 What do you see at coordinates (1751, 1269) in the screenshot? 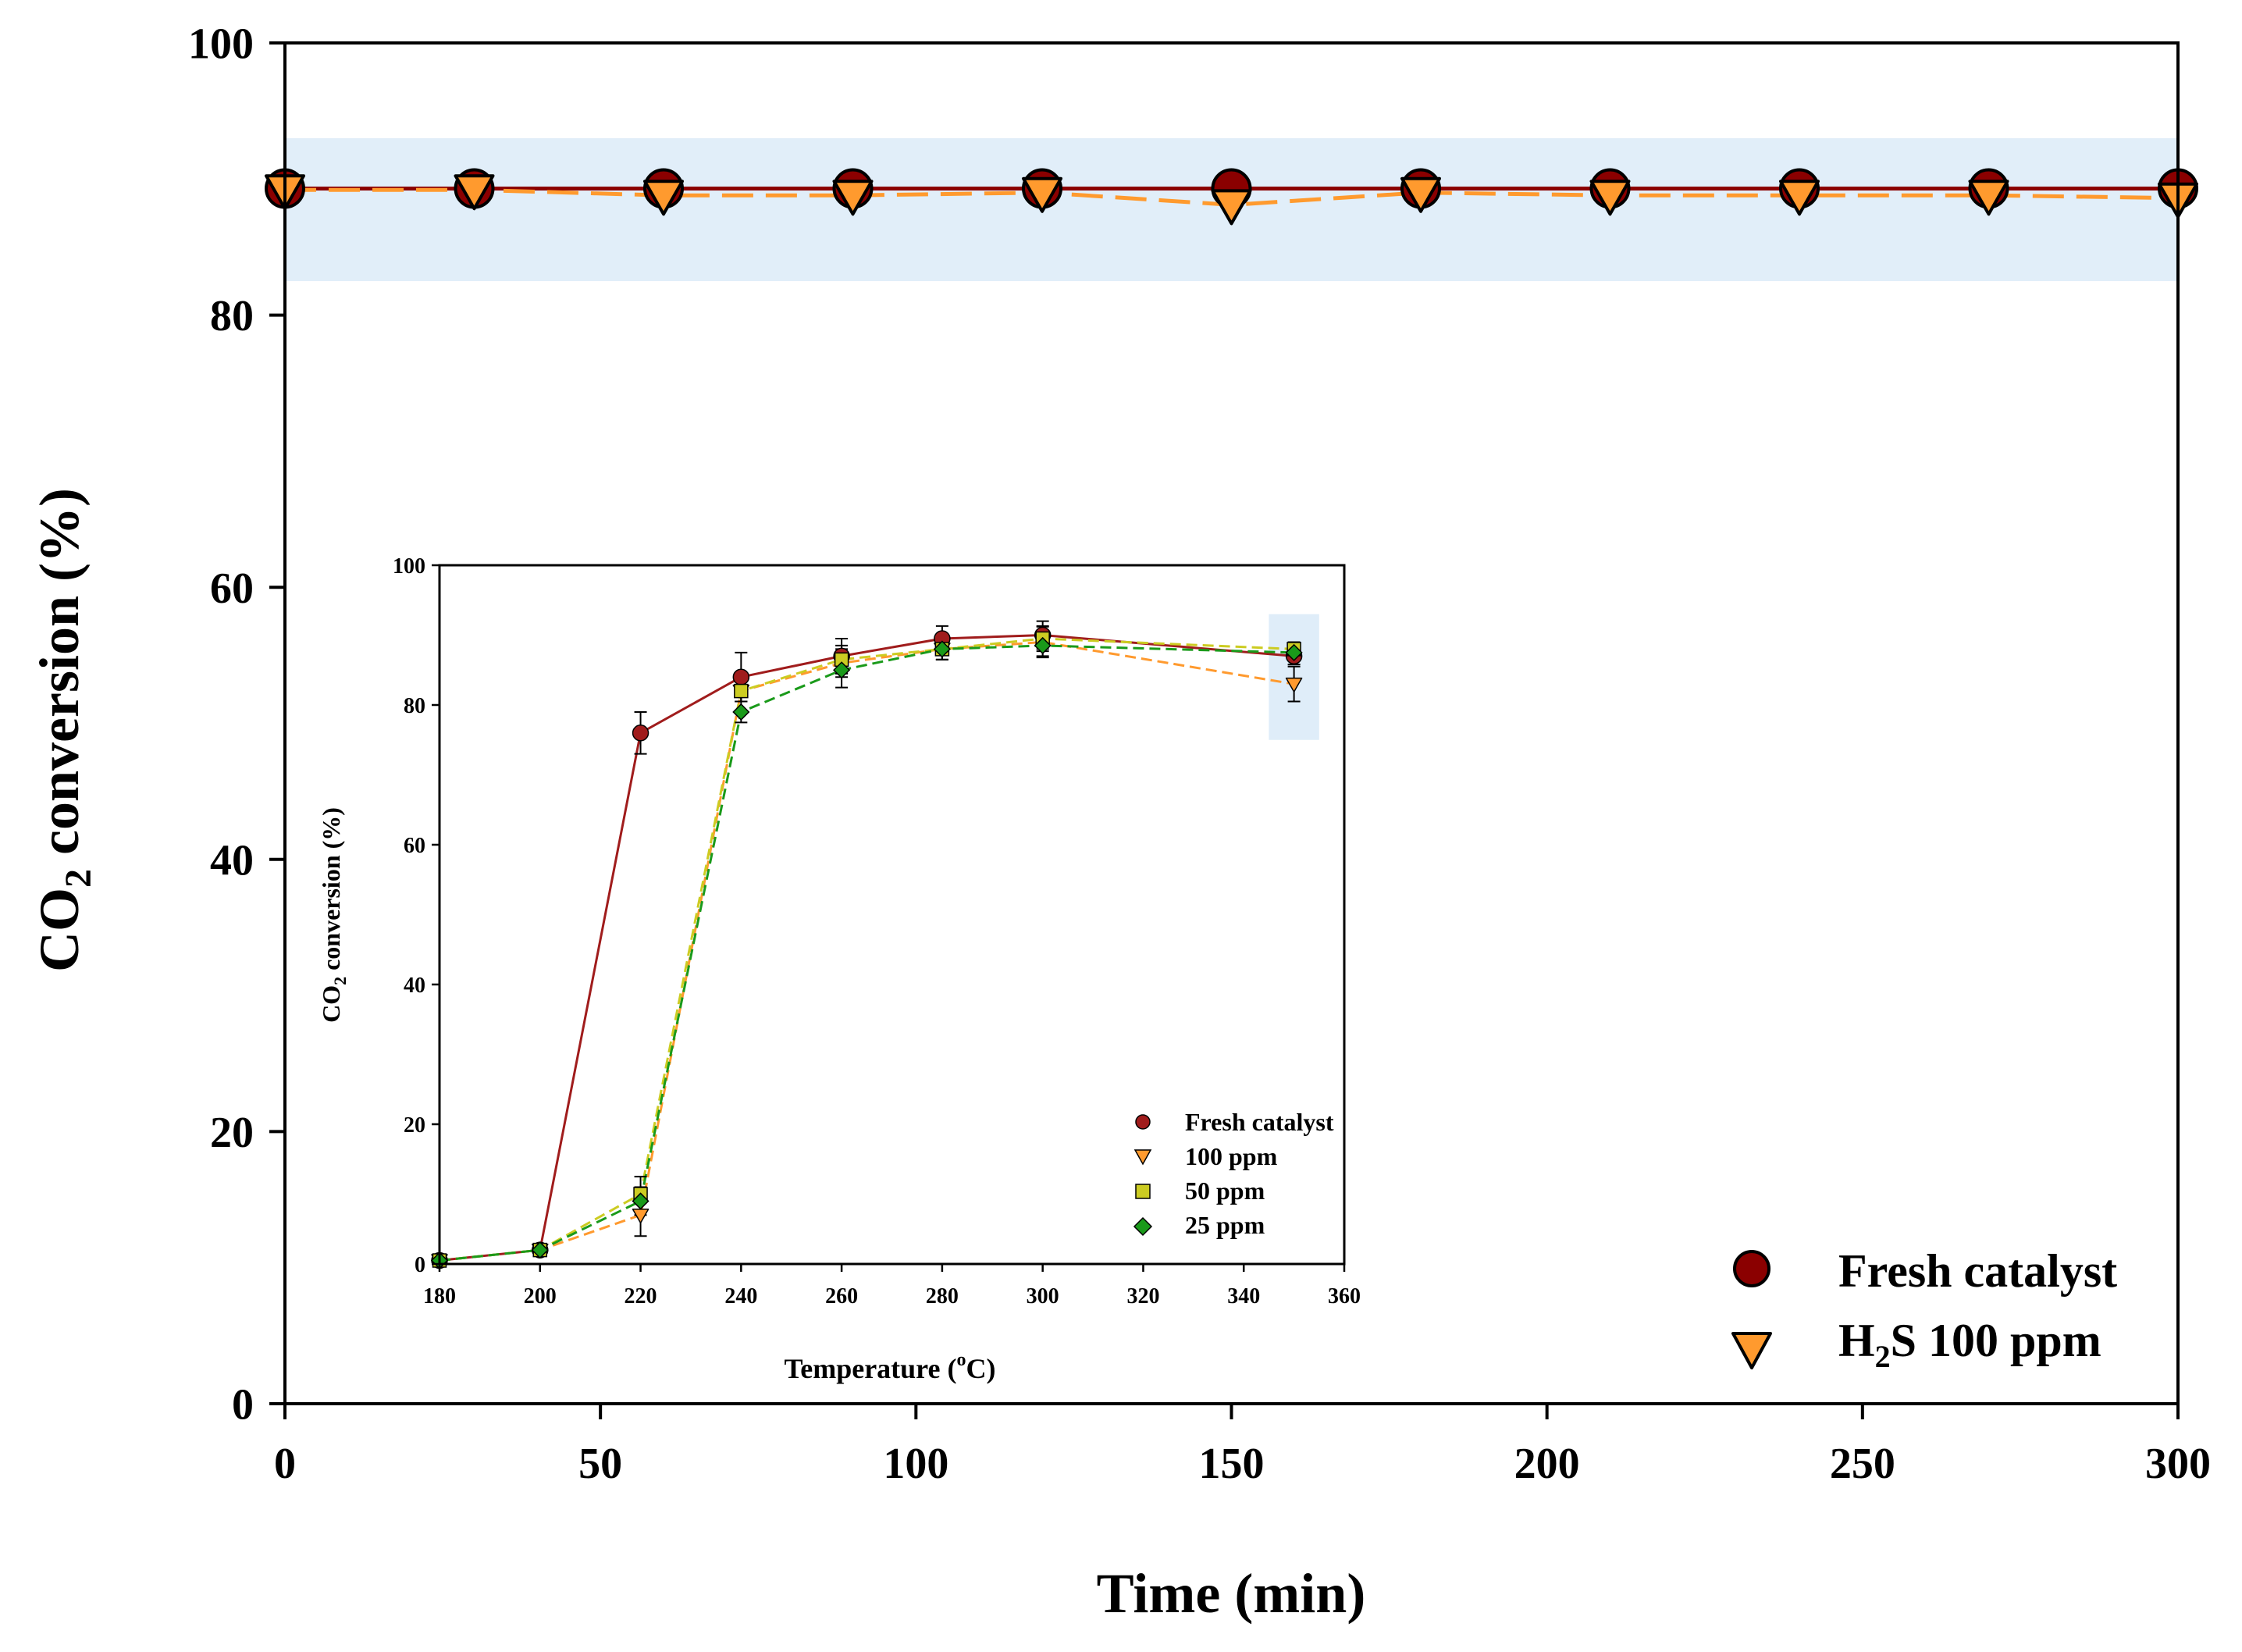
I see `legend-marker-circle` at bounding box center [1751, 1269].